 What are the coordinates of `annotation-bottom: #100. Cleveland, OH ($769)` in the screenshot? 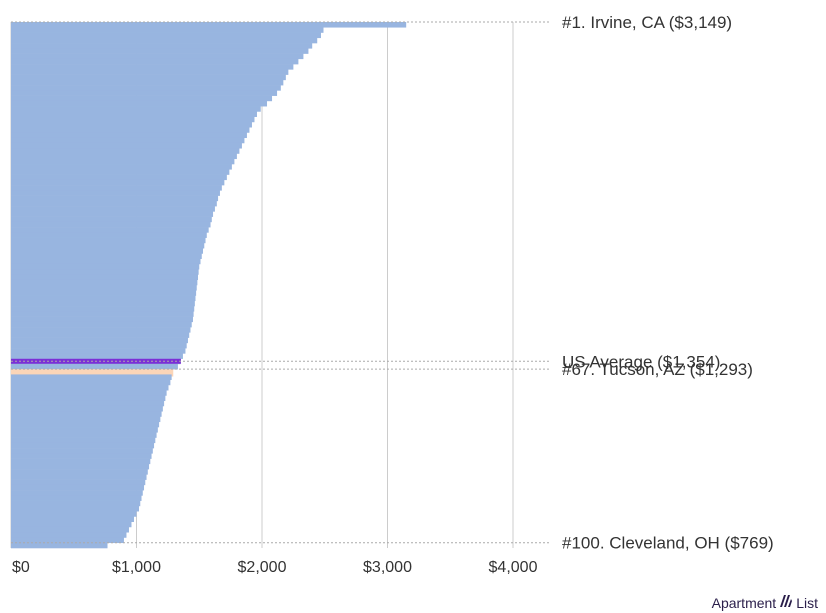 It's located at (668, 543).